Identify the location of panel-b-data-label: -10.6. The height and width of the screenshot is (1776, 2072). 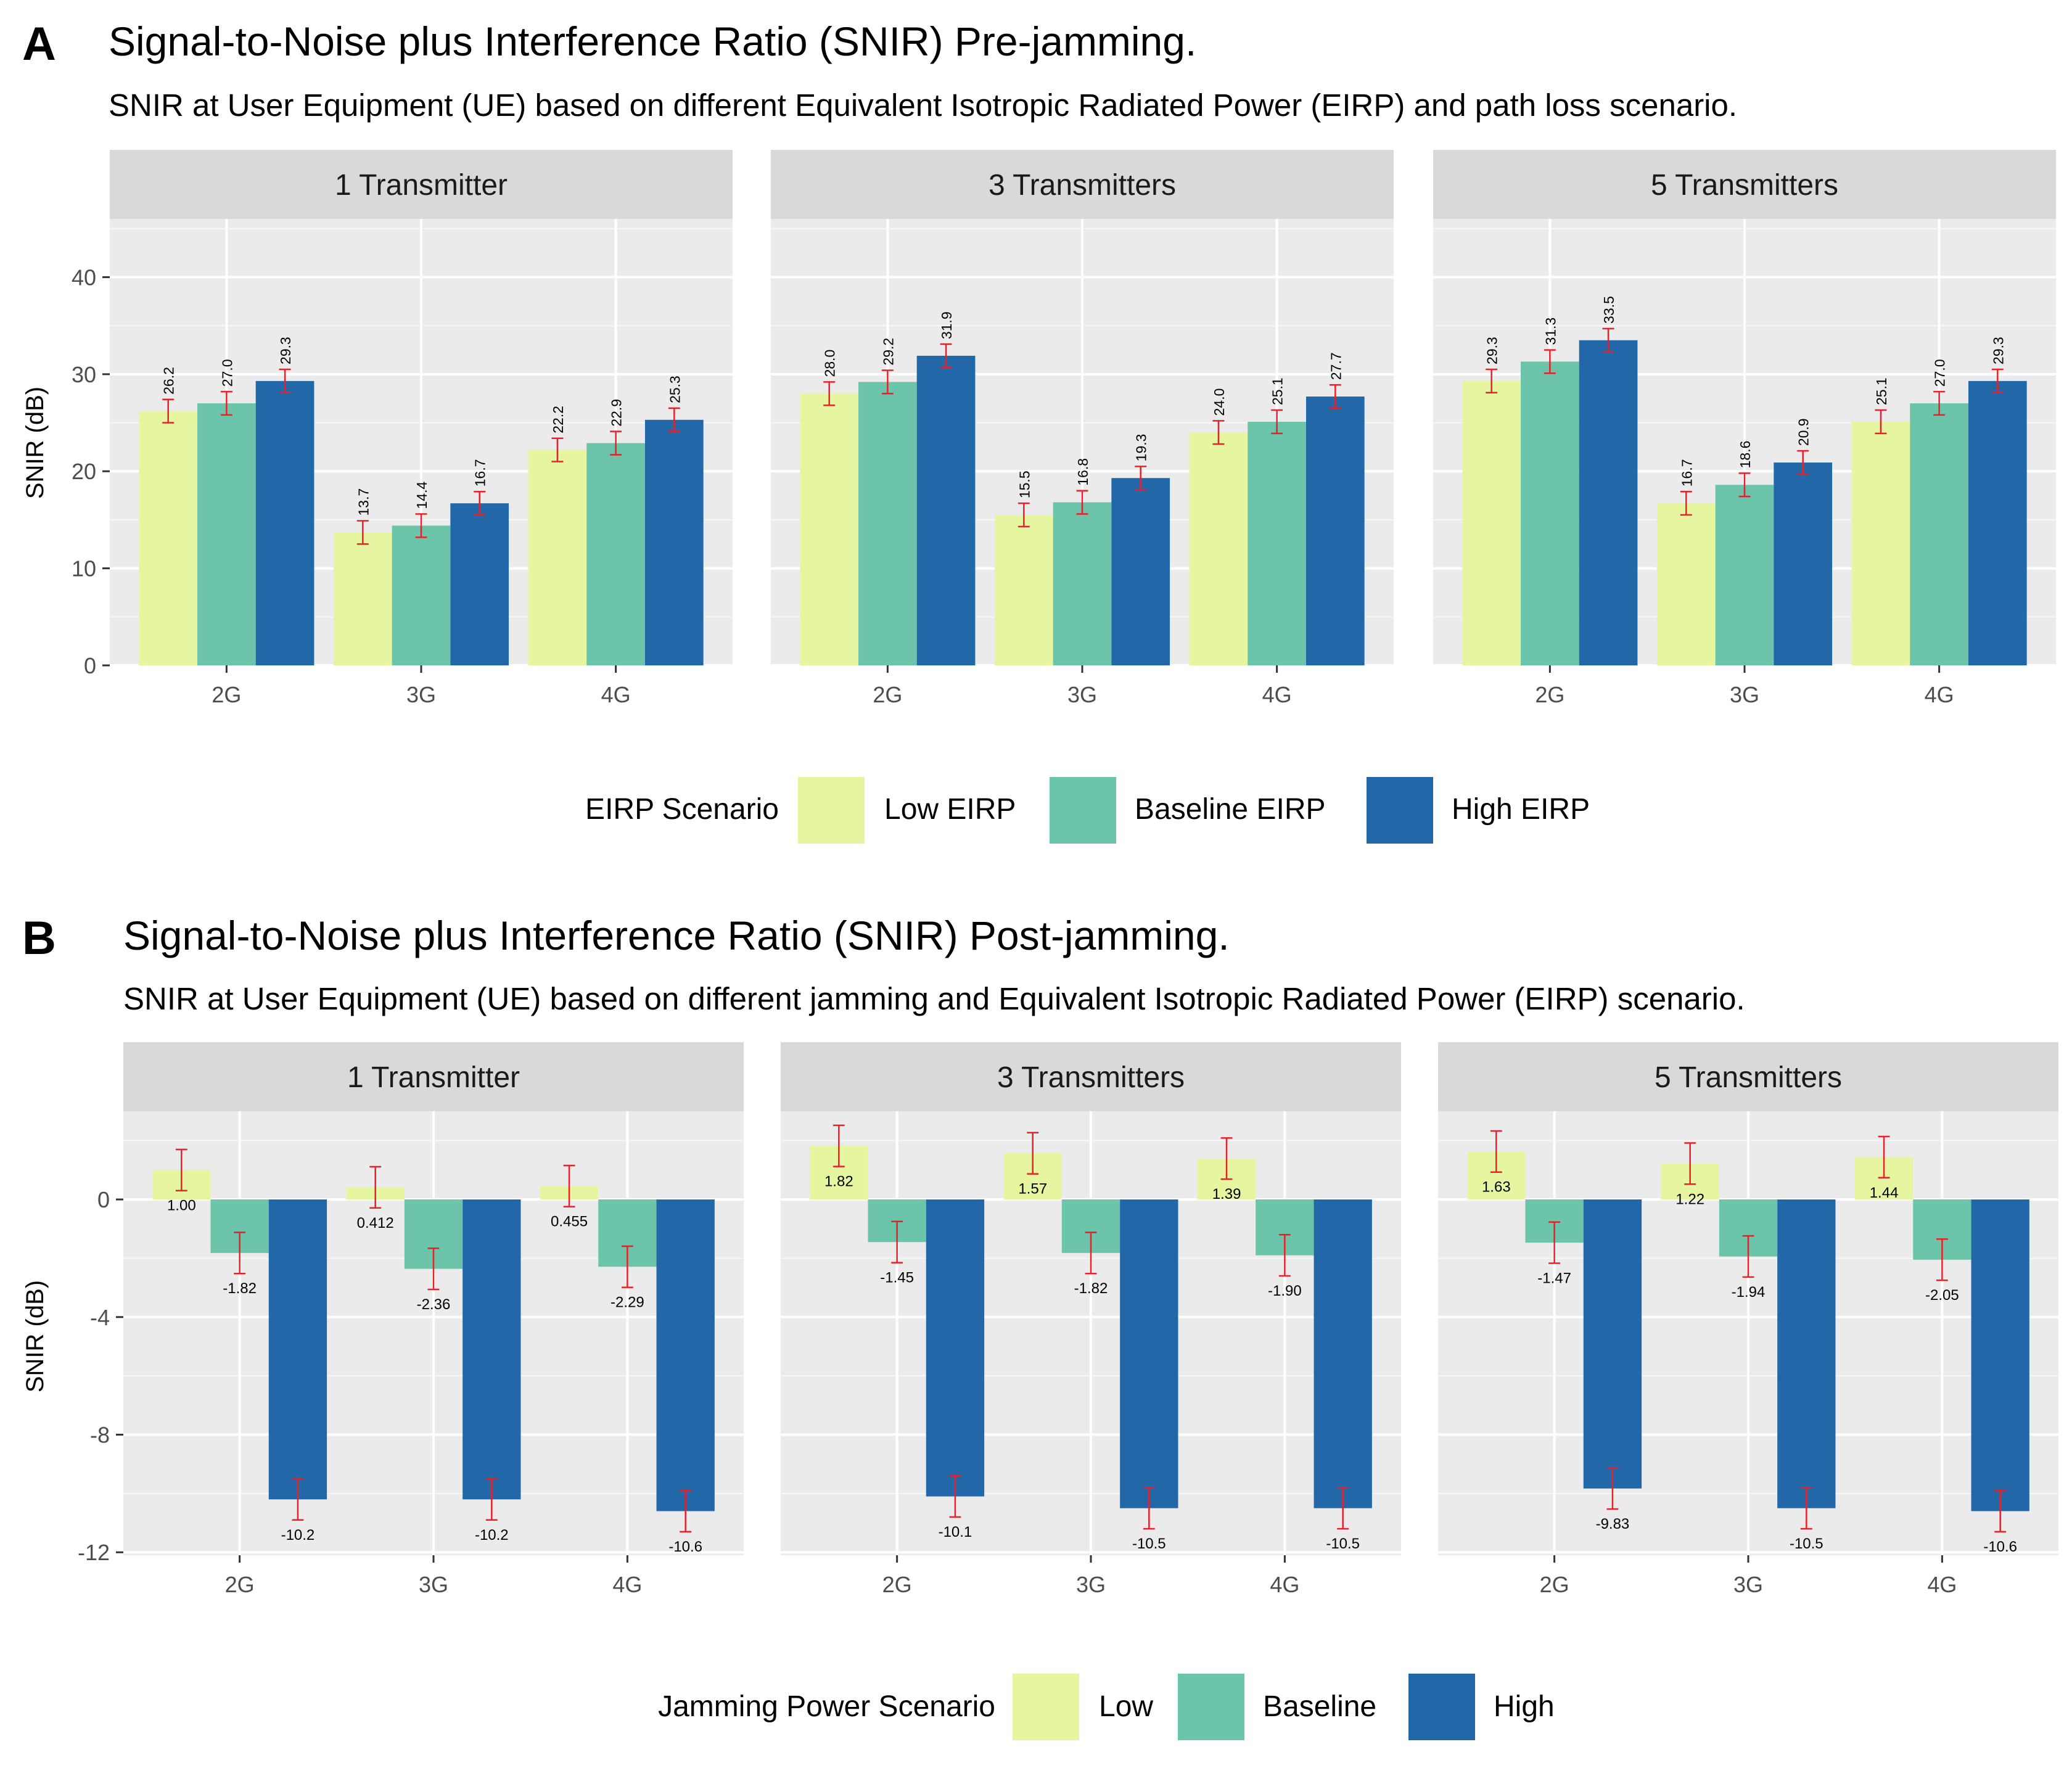
(2000, 1547).